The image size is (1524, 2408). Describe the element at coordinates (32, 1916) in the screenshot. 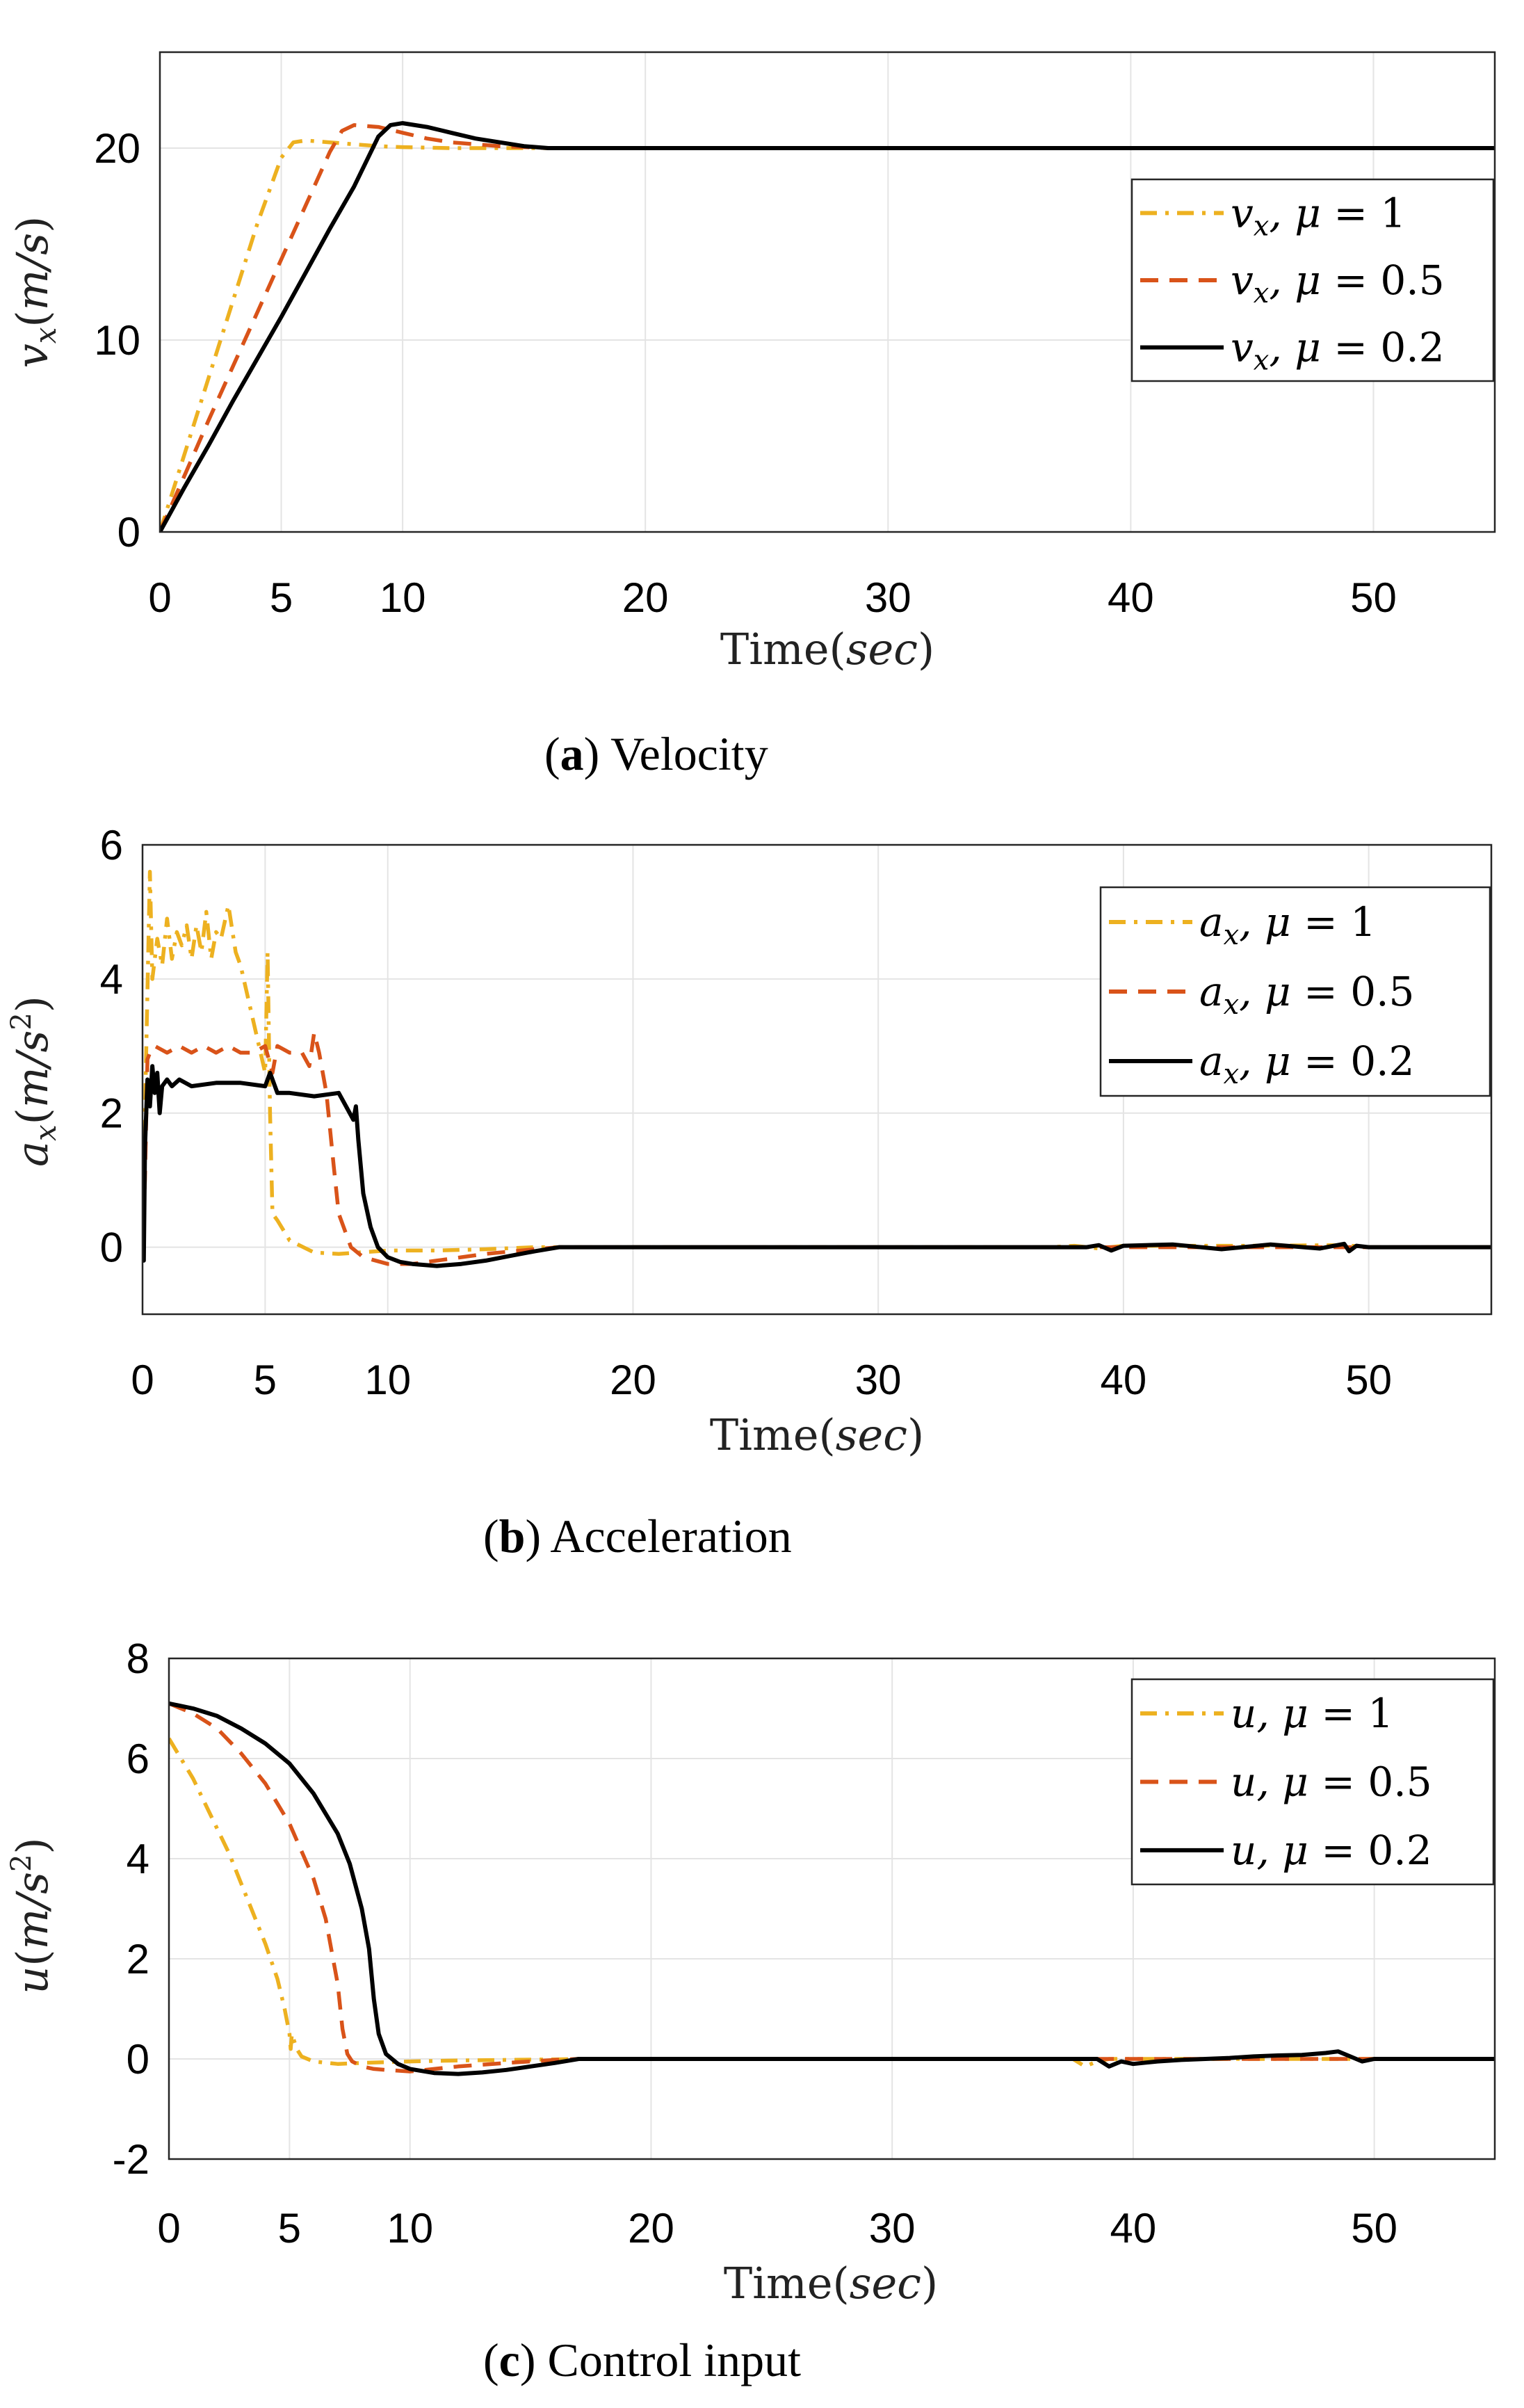

I see `y-axis-title: u(m/s2)` at that location.